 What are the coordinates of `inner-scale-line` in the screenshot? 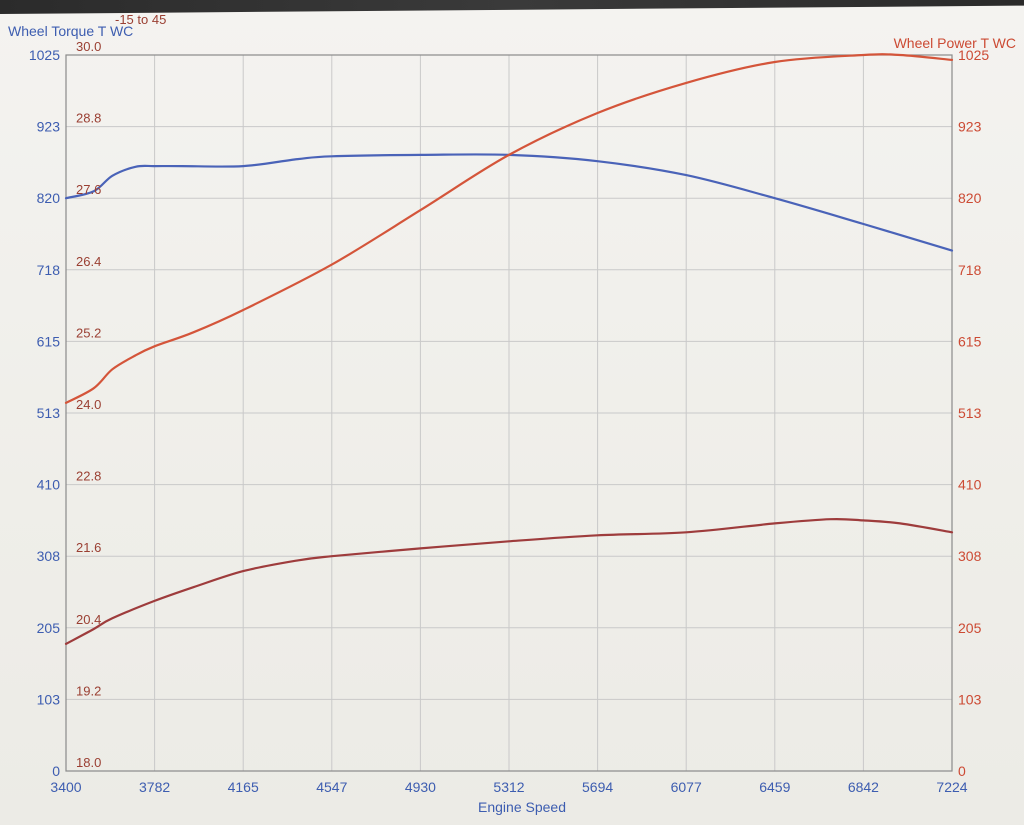 It's located at (509, 581).